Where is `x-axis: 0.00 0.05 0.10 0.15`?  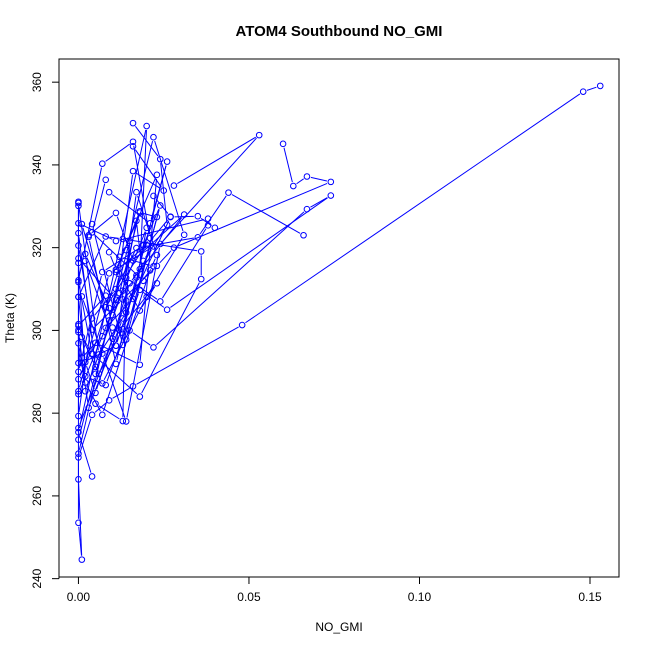 x-axis: 0.00 0.05 0.10 0.15 is located at coordinates (334, 590).